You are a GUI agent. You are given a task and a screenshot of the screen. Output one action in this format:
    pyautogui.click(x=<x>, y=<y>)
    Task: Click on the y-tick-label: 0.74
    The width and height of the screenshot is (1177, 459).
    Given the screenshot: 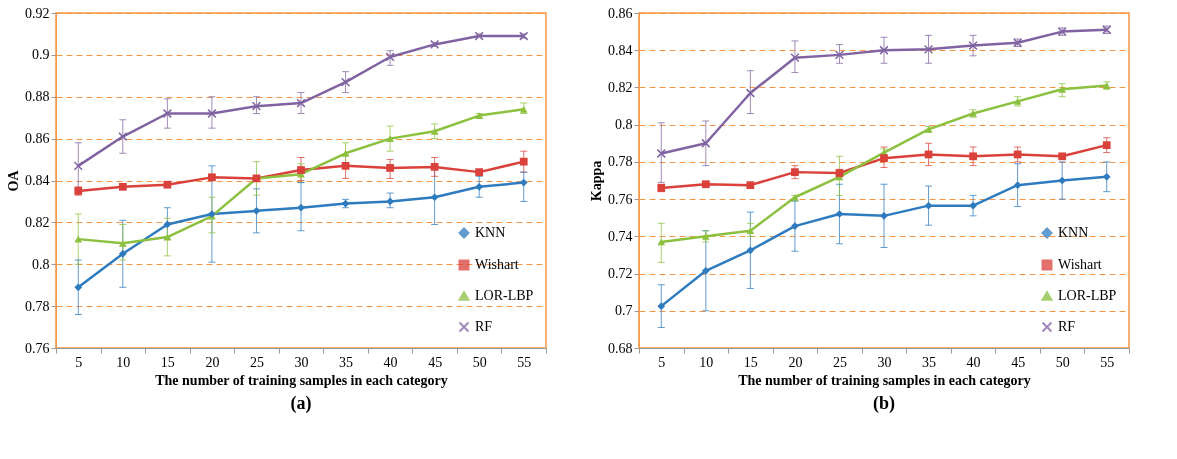 What is the action you would take?
    pyautogui.click(x=620, y=236)
    